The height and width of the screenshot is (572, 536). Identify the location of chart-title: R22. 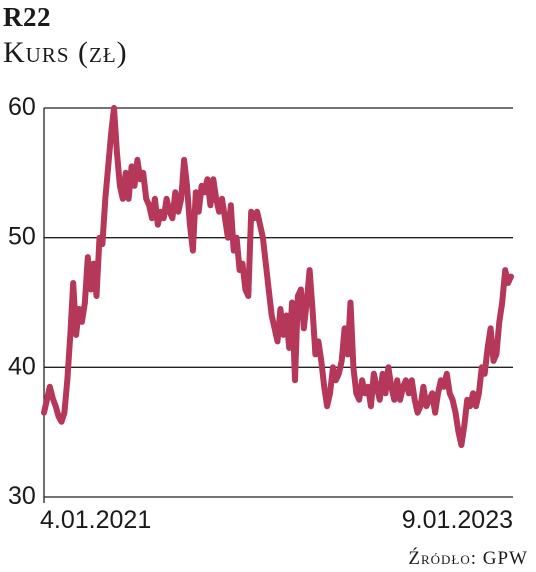
(27, 17).